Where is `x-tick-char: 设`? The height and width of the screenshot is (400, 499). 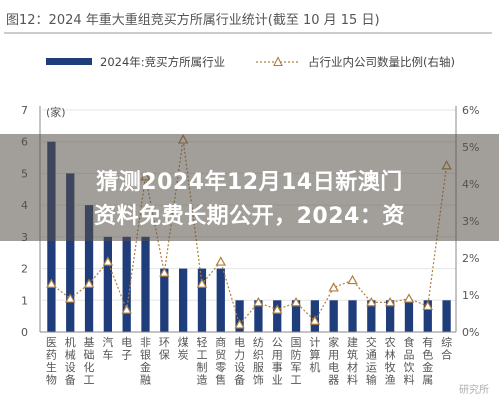 x-tick-char: 设 is located at coordinates (70, 367).